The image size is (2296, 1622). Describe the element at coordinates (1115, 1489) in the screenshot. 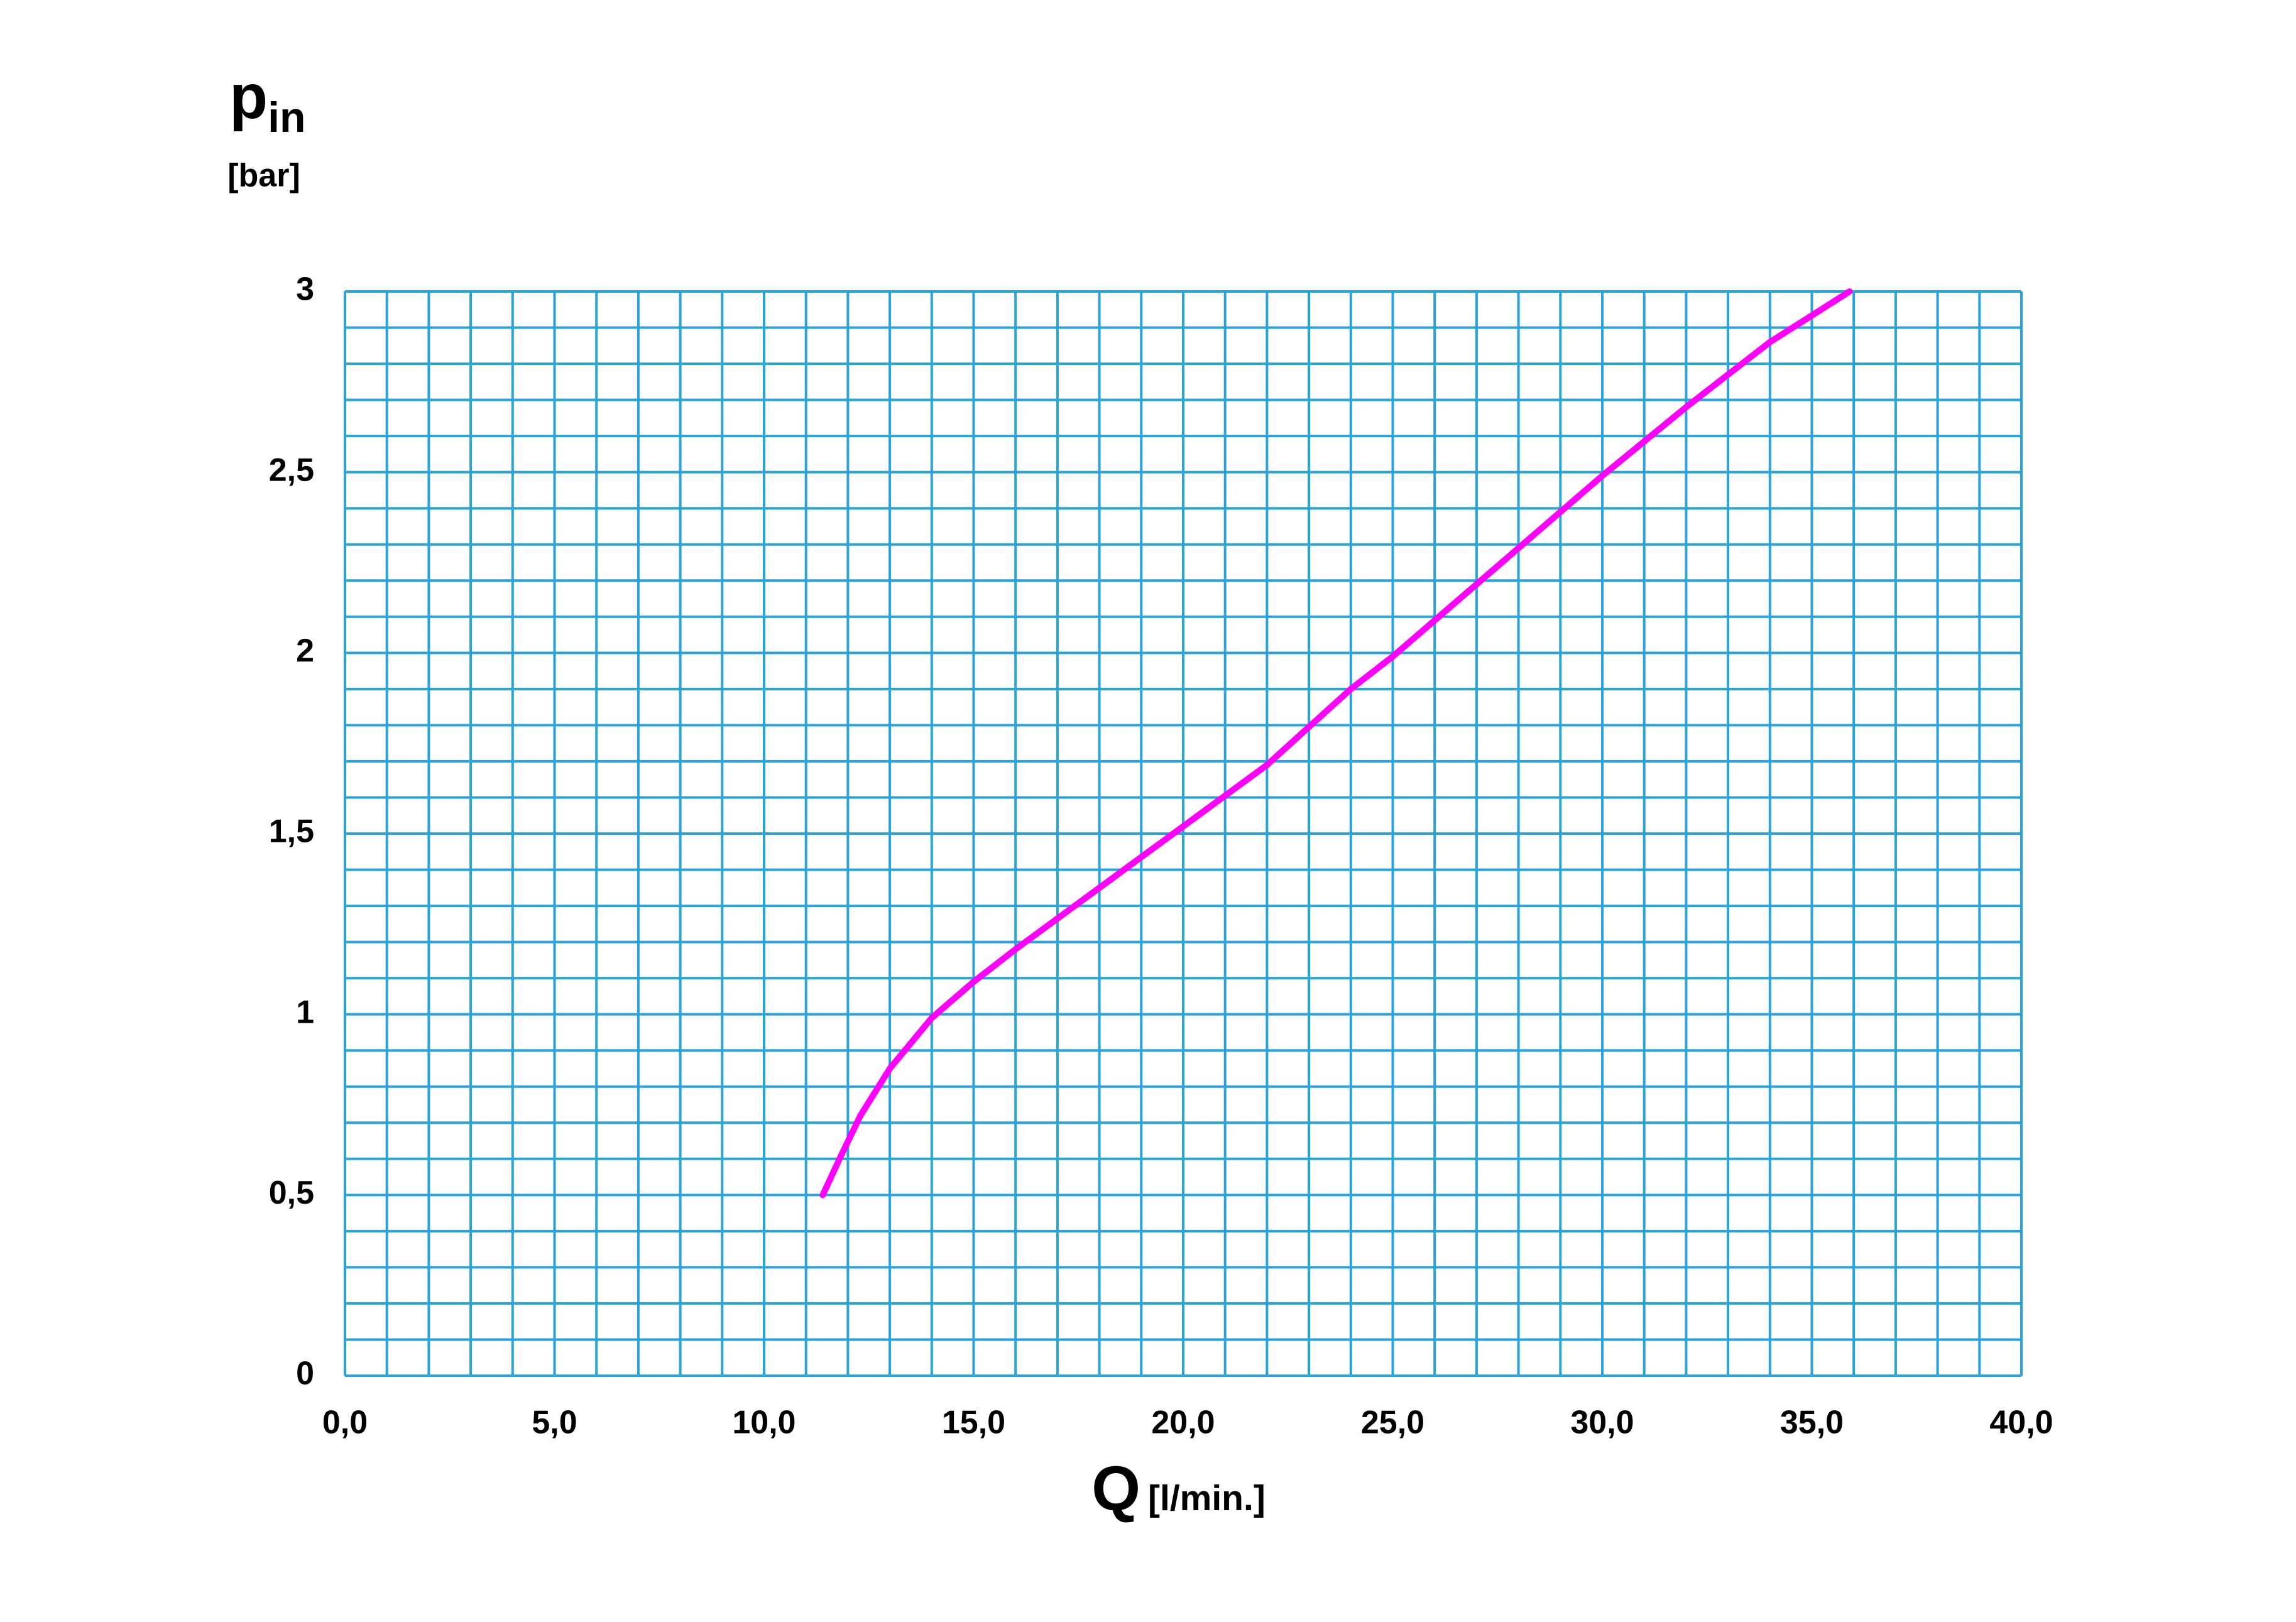

I see `x-axis-label: Q` at that location.